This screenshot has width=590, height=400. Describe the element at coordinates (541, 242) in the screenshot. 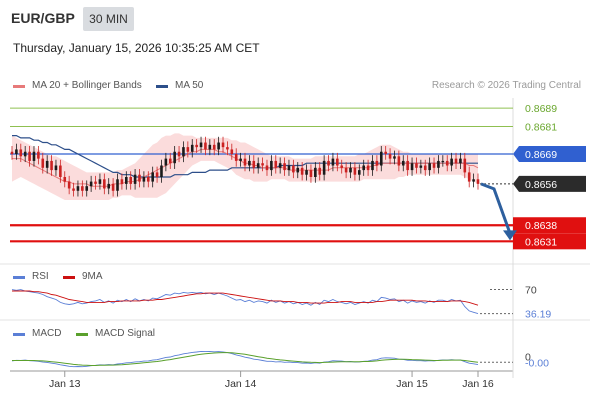

I see `support-label: 0.8631` at that location.